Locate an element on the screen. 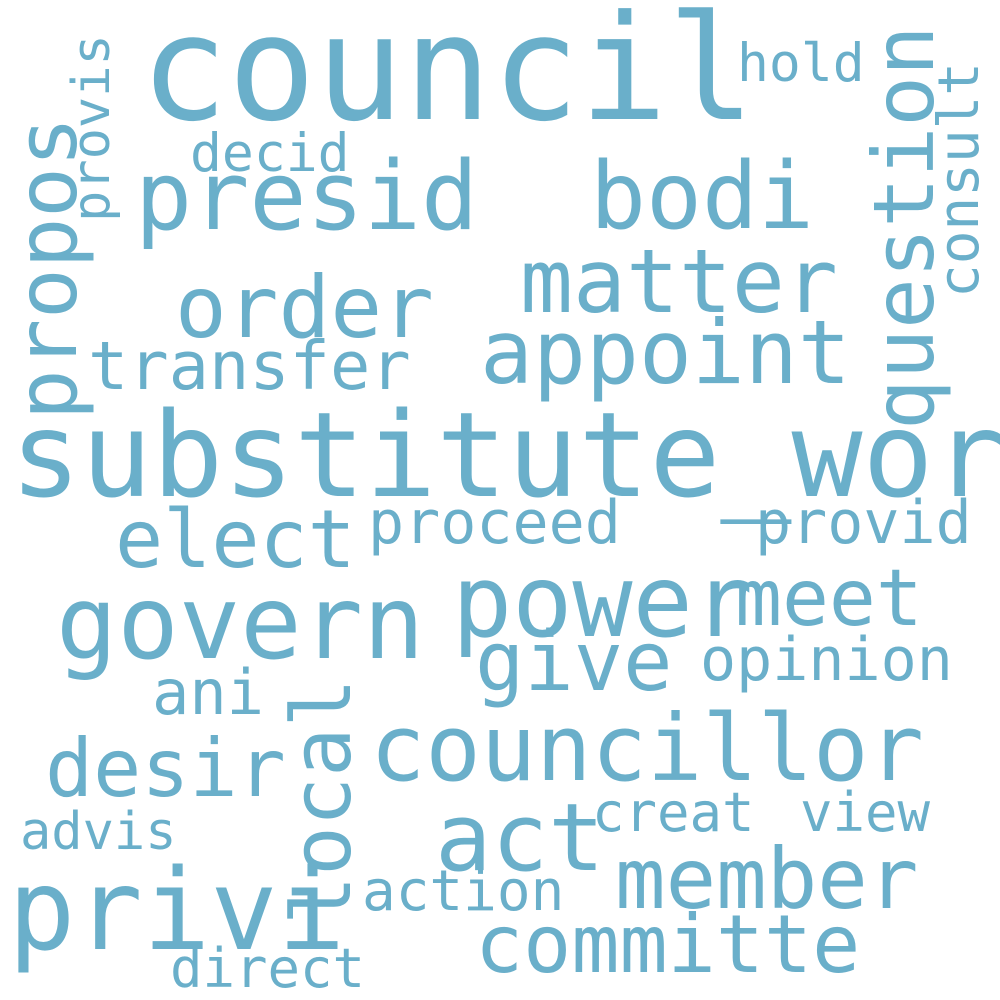  word-councillor: councillor is located at coordinates (647, 748).